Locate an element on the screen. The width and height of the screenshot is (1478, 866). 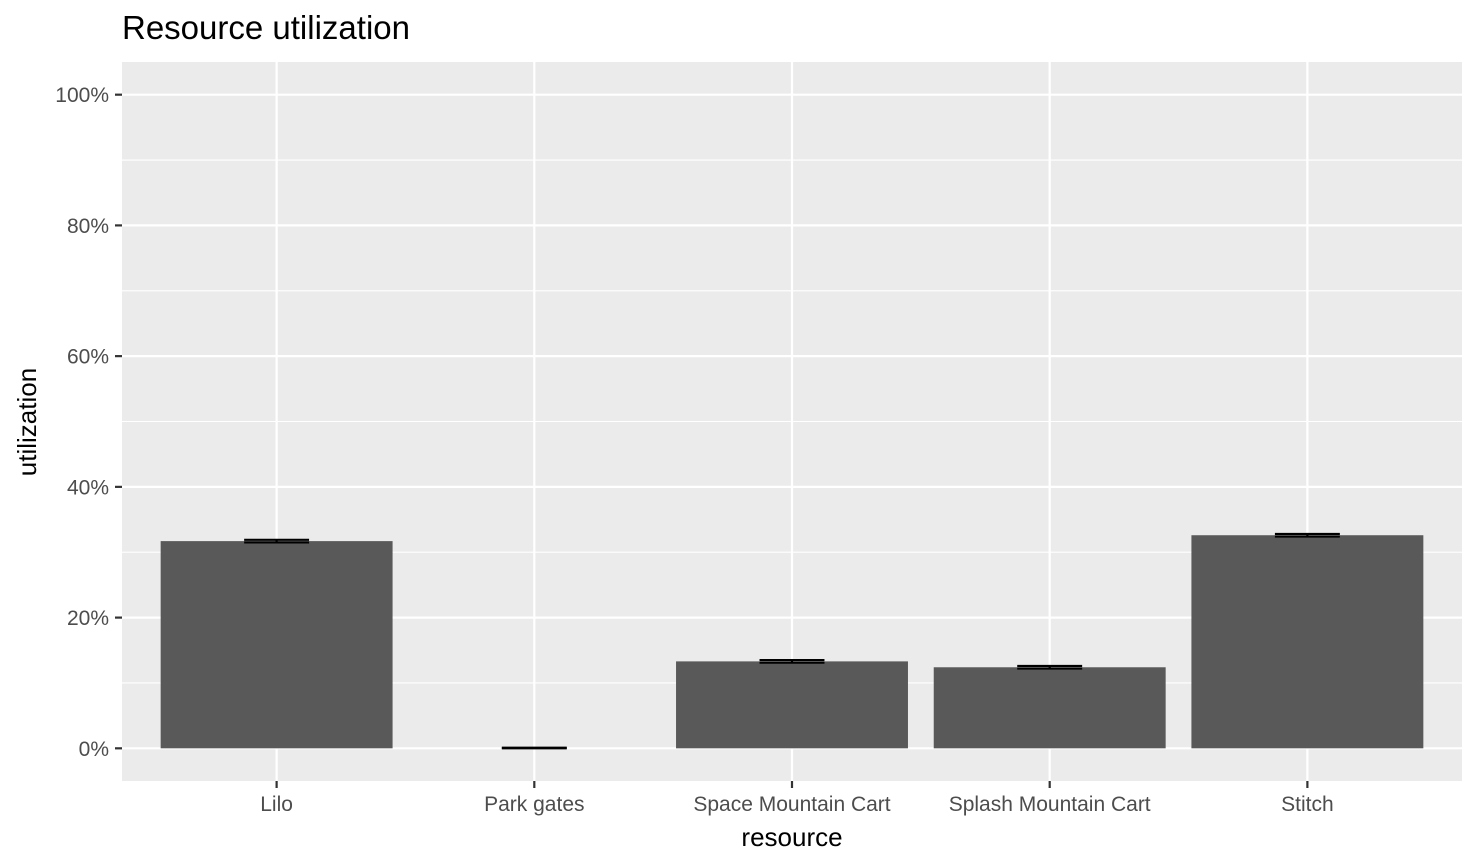
x-tick-label: Park gates is located at coordinates (534, 804).